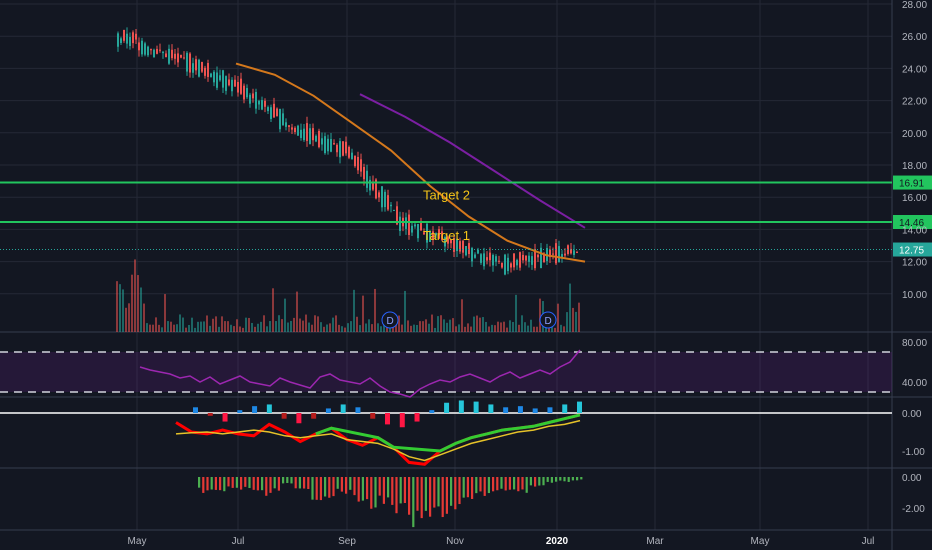 This screenshot has height=550, width=932. I want to click on histogram-tick-label: 0.00, so click(912, 478).